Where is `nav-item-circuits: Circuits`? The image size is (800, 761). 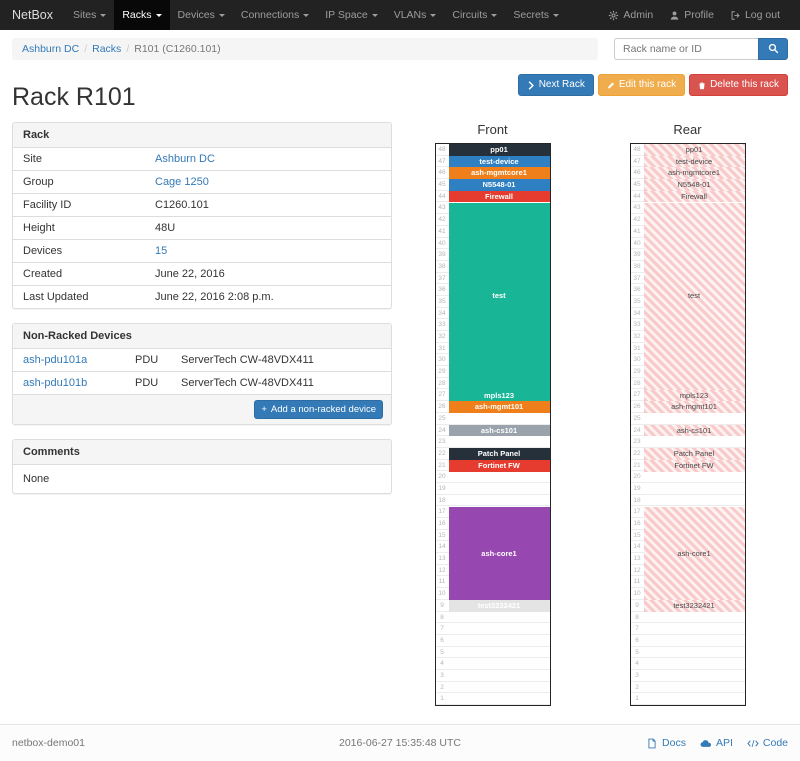
nav-item-circuits: Circuits is located at coordinates (474, 15).